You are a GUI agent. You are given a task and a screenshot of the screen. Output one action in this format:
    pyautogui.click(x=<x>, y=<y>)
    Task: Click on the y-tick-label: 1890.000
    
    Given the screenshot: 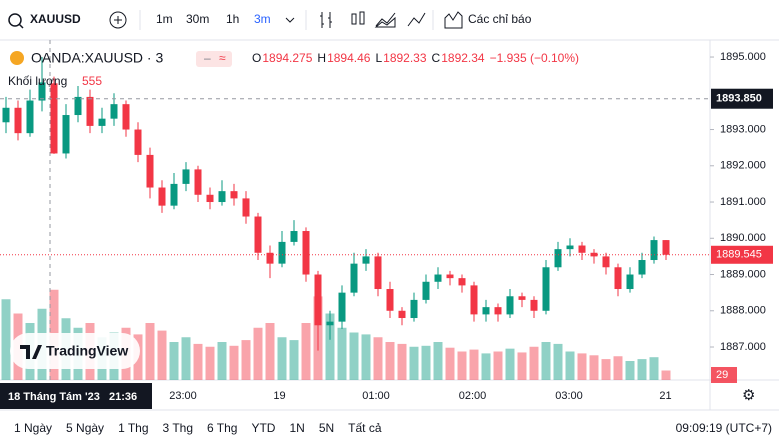 What is the action you would take?
    pyautogui.click(x=743, y=238)
    